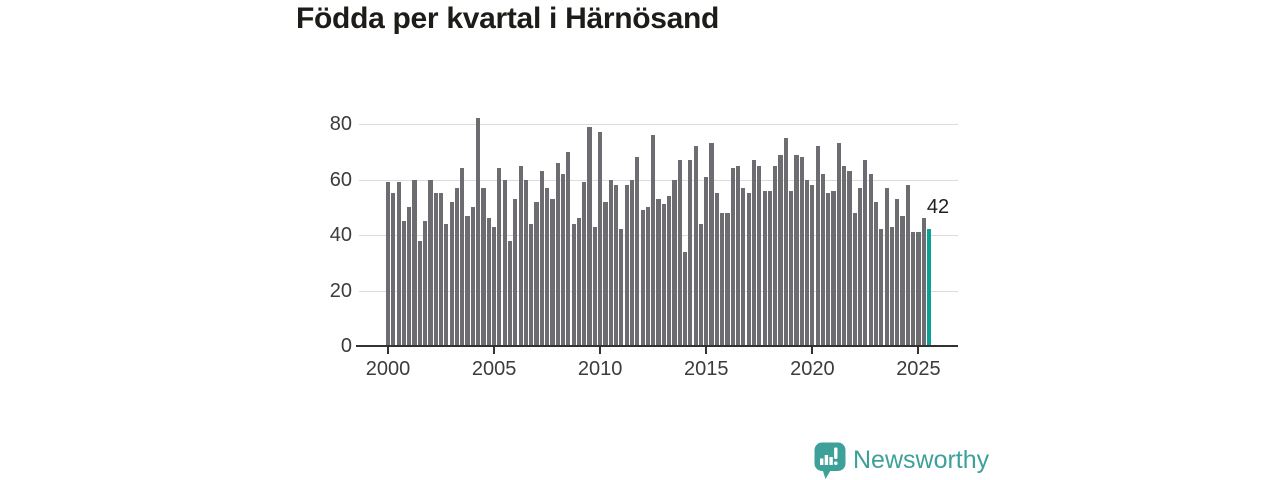  I want to click on last-value-label: 42, so click(938, 207).